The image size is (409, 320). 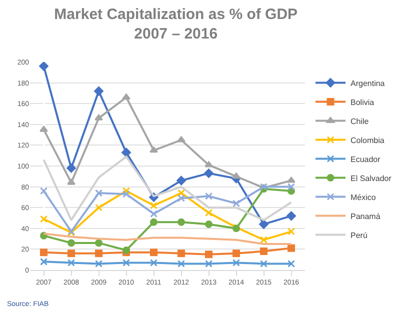 What do you see at coordinates (360, 121) in the screenshot?
I see `legend-label: Chile` at bounding box center [360, 121].